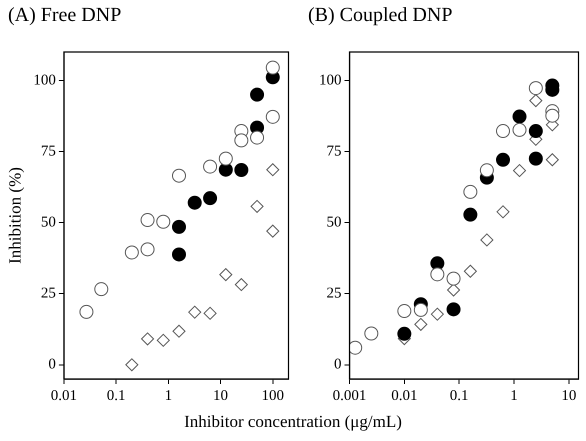  I want to click on x-tick-label: 100, so click(273, 396).